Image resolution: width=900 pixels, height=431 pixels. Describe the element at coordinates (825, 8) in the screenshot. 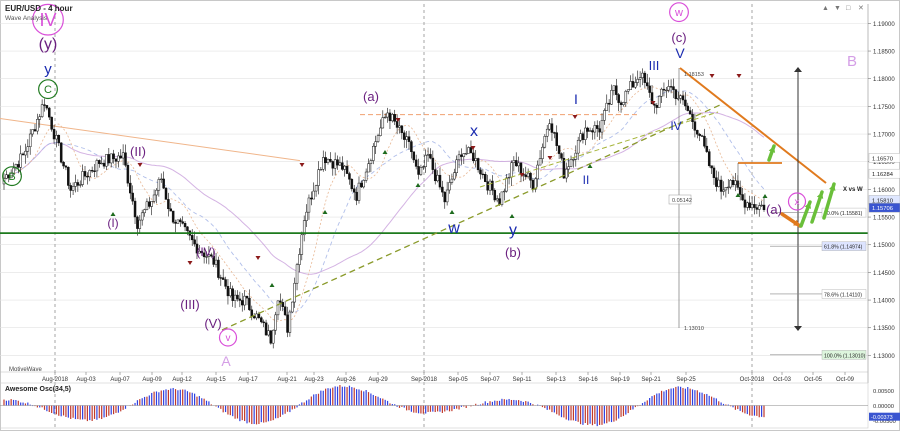

I see `scroll-up-icon: ▲` at that location.